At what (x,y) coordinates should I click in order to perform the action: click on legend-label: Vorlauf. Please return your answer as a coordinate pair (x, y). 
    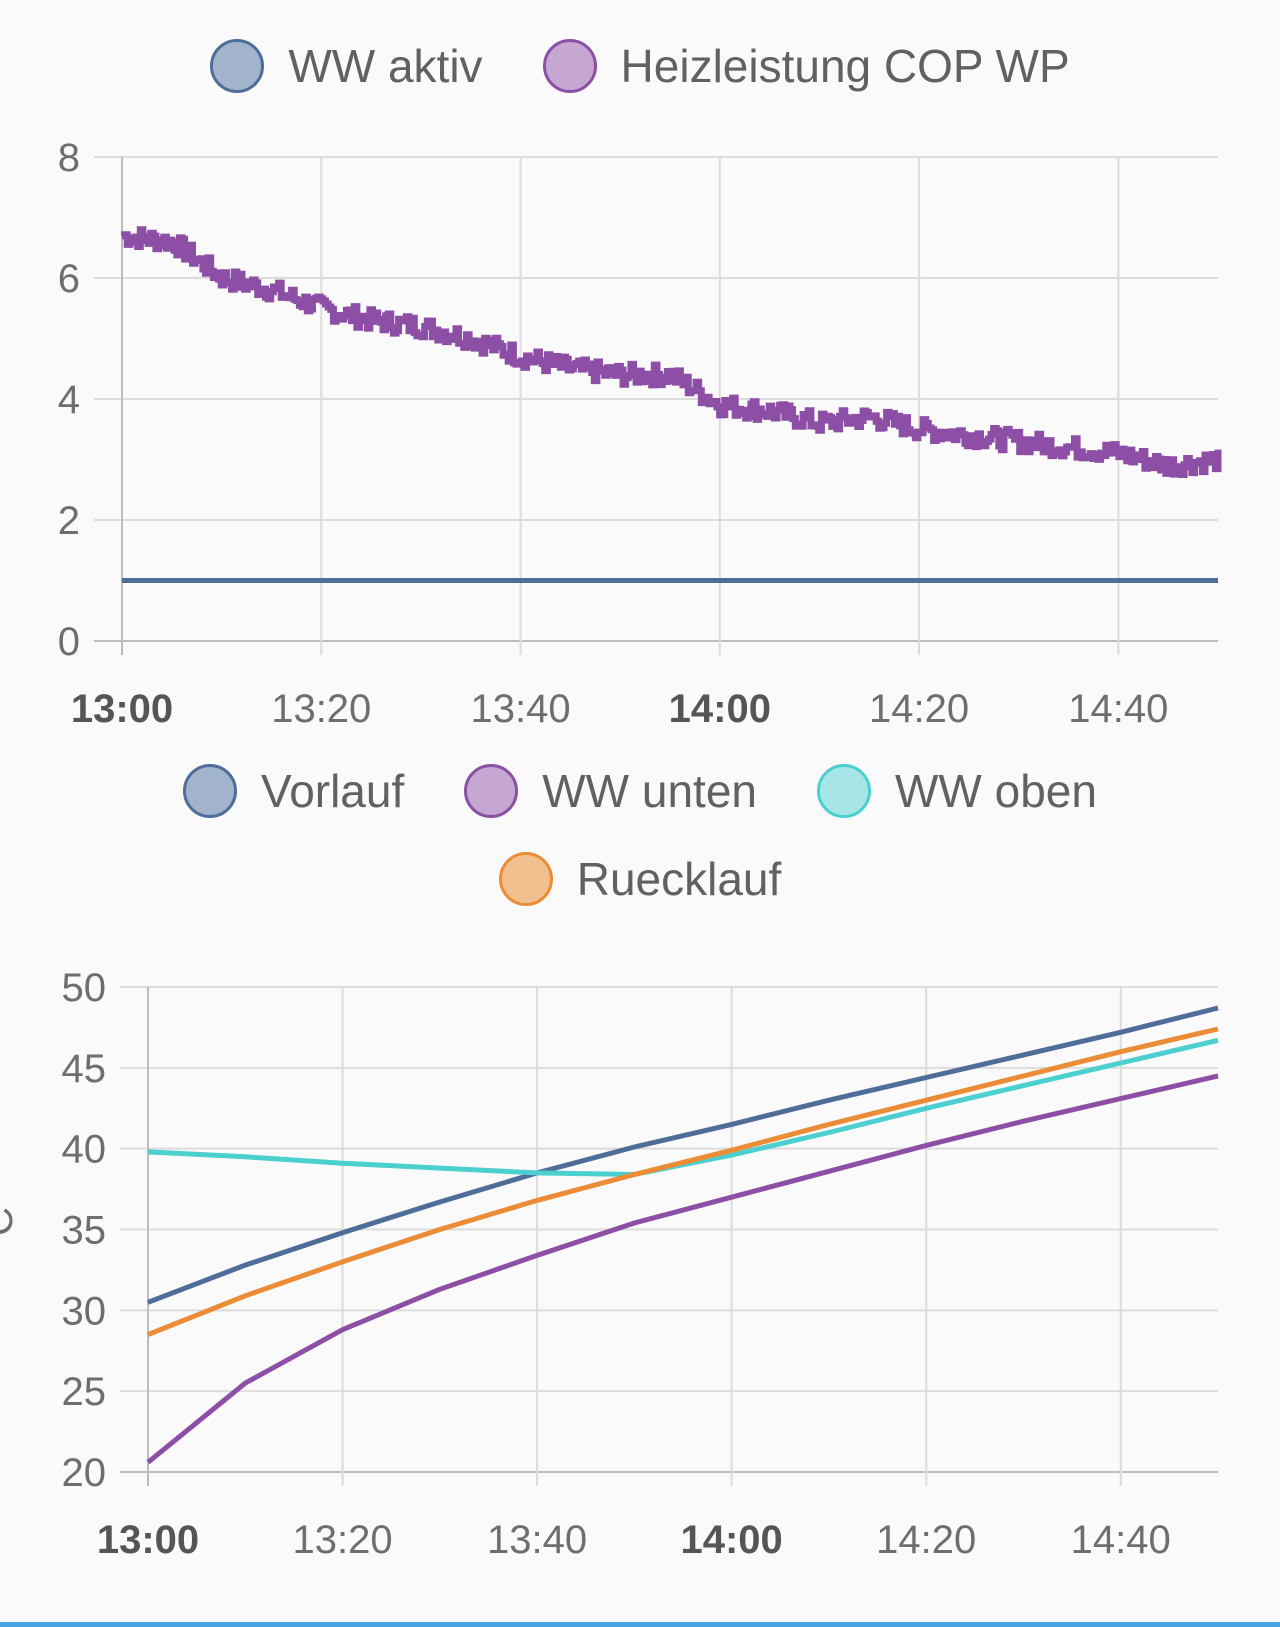
    Looking at the image, I should click on (333, 791).